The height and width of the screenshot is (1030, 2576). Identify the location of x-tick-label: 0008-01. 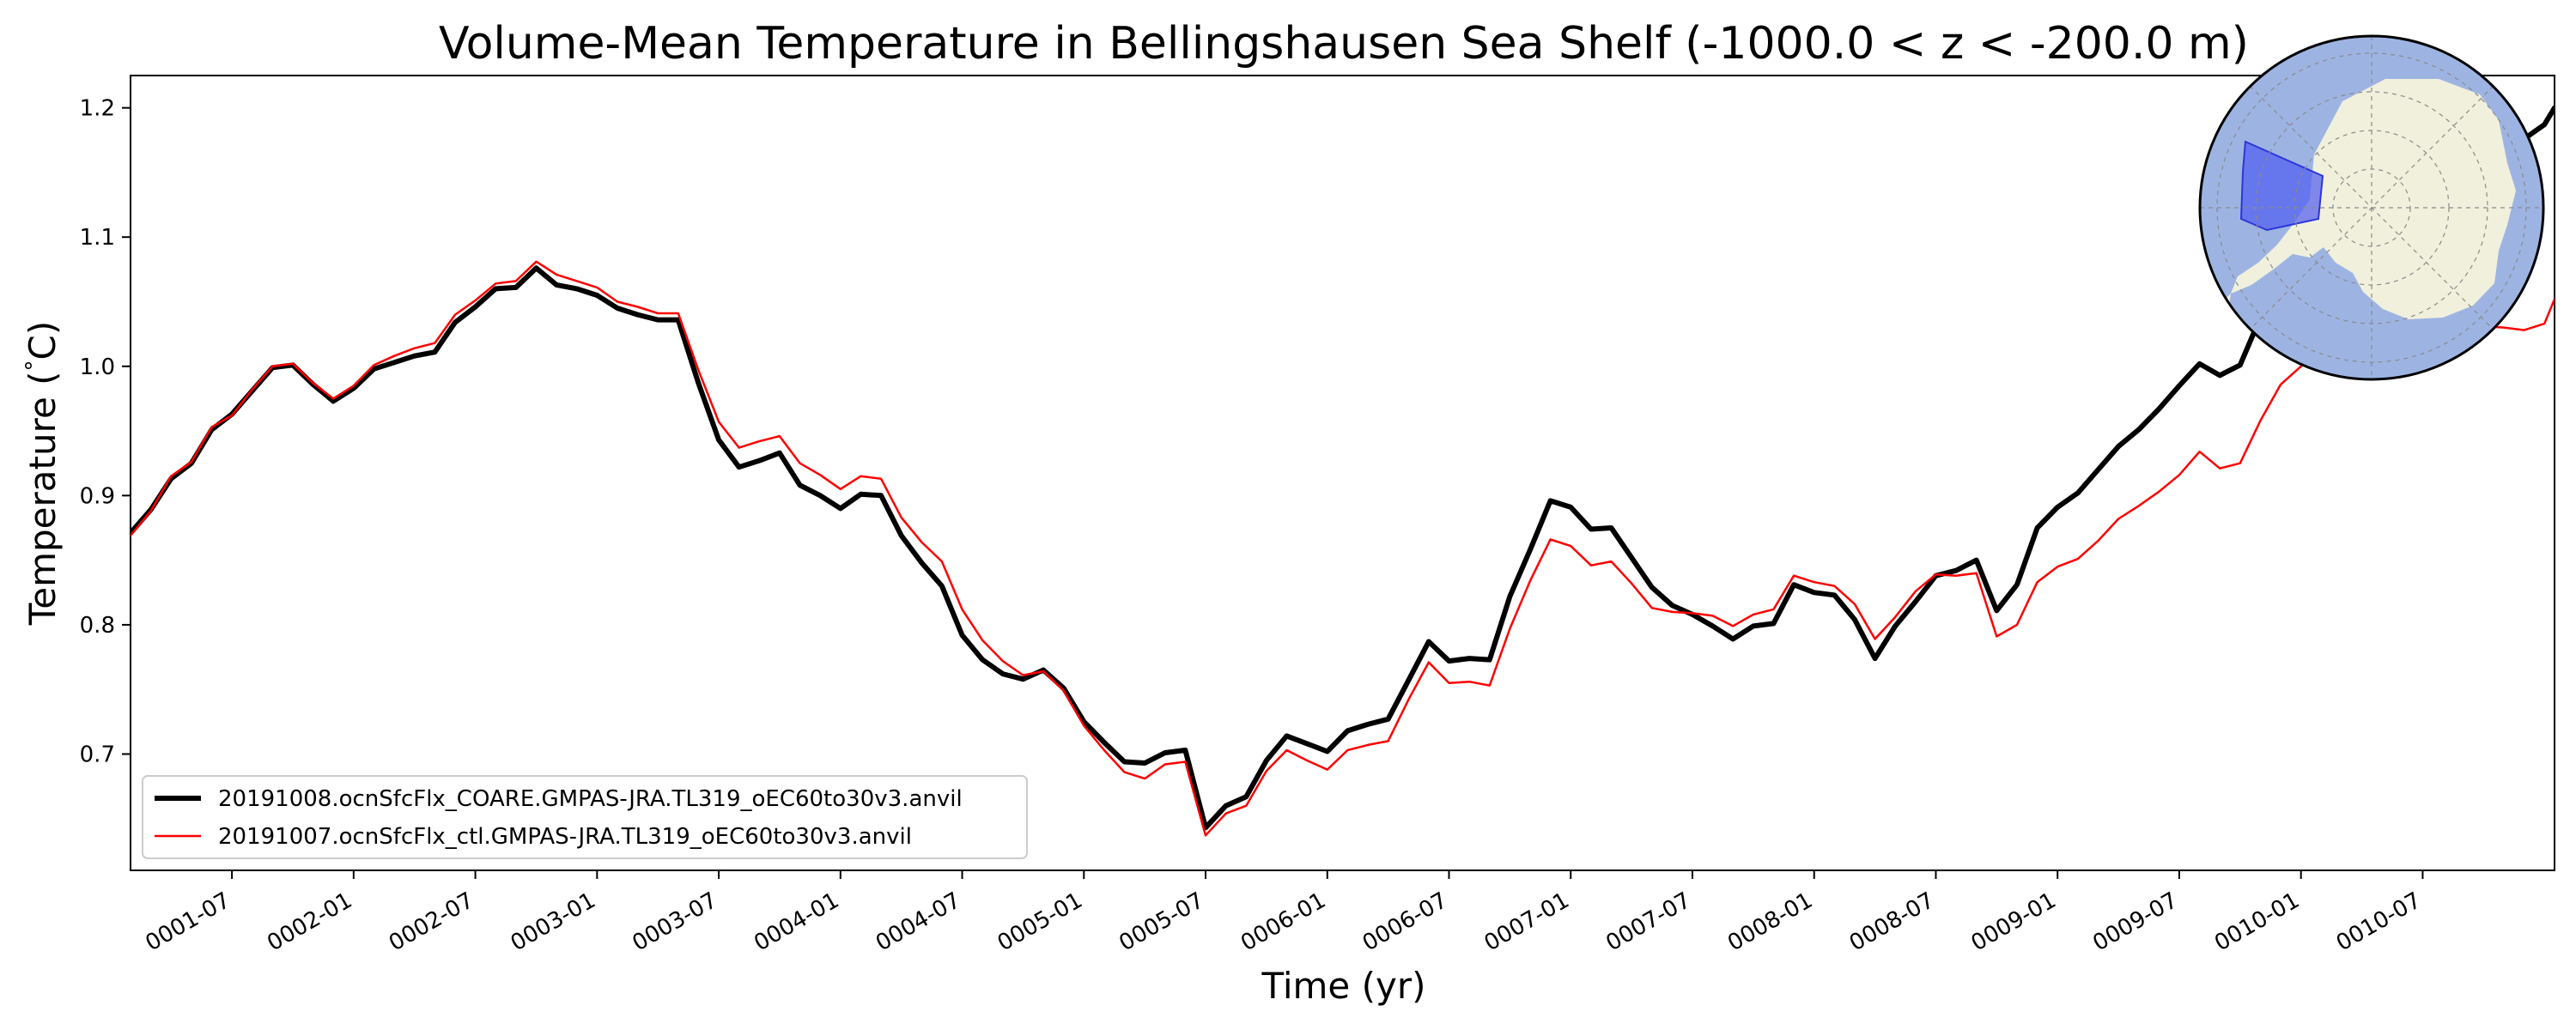
(1770, 922).